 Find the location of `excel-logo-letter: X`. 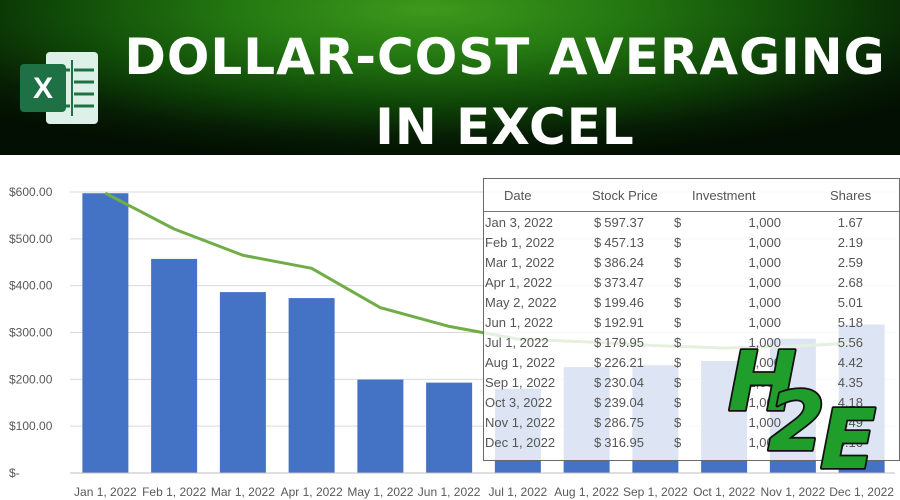

excel-logo-letter: X is located at coordinates (43, 88).